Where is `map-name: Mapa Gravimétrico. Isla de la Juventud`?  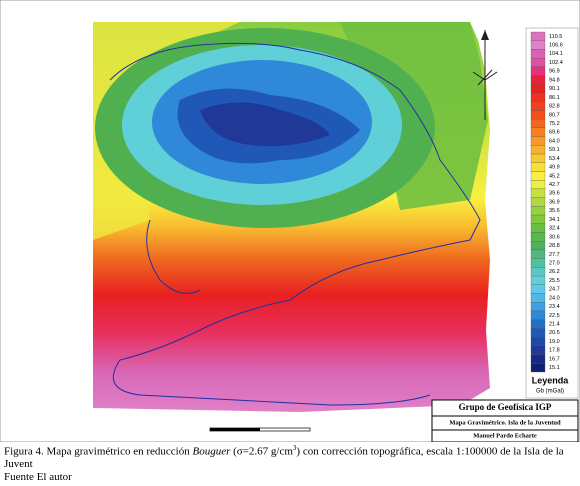
map-name: Mapa Gravimétrico. Isla de la Juventud is located at coordinates (505, 422).